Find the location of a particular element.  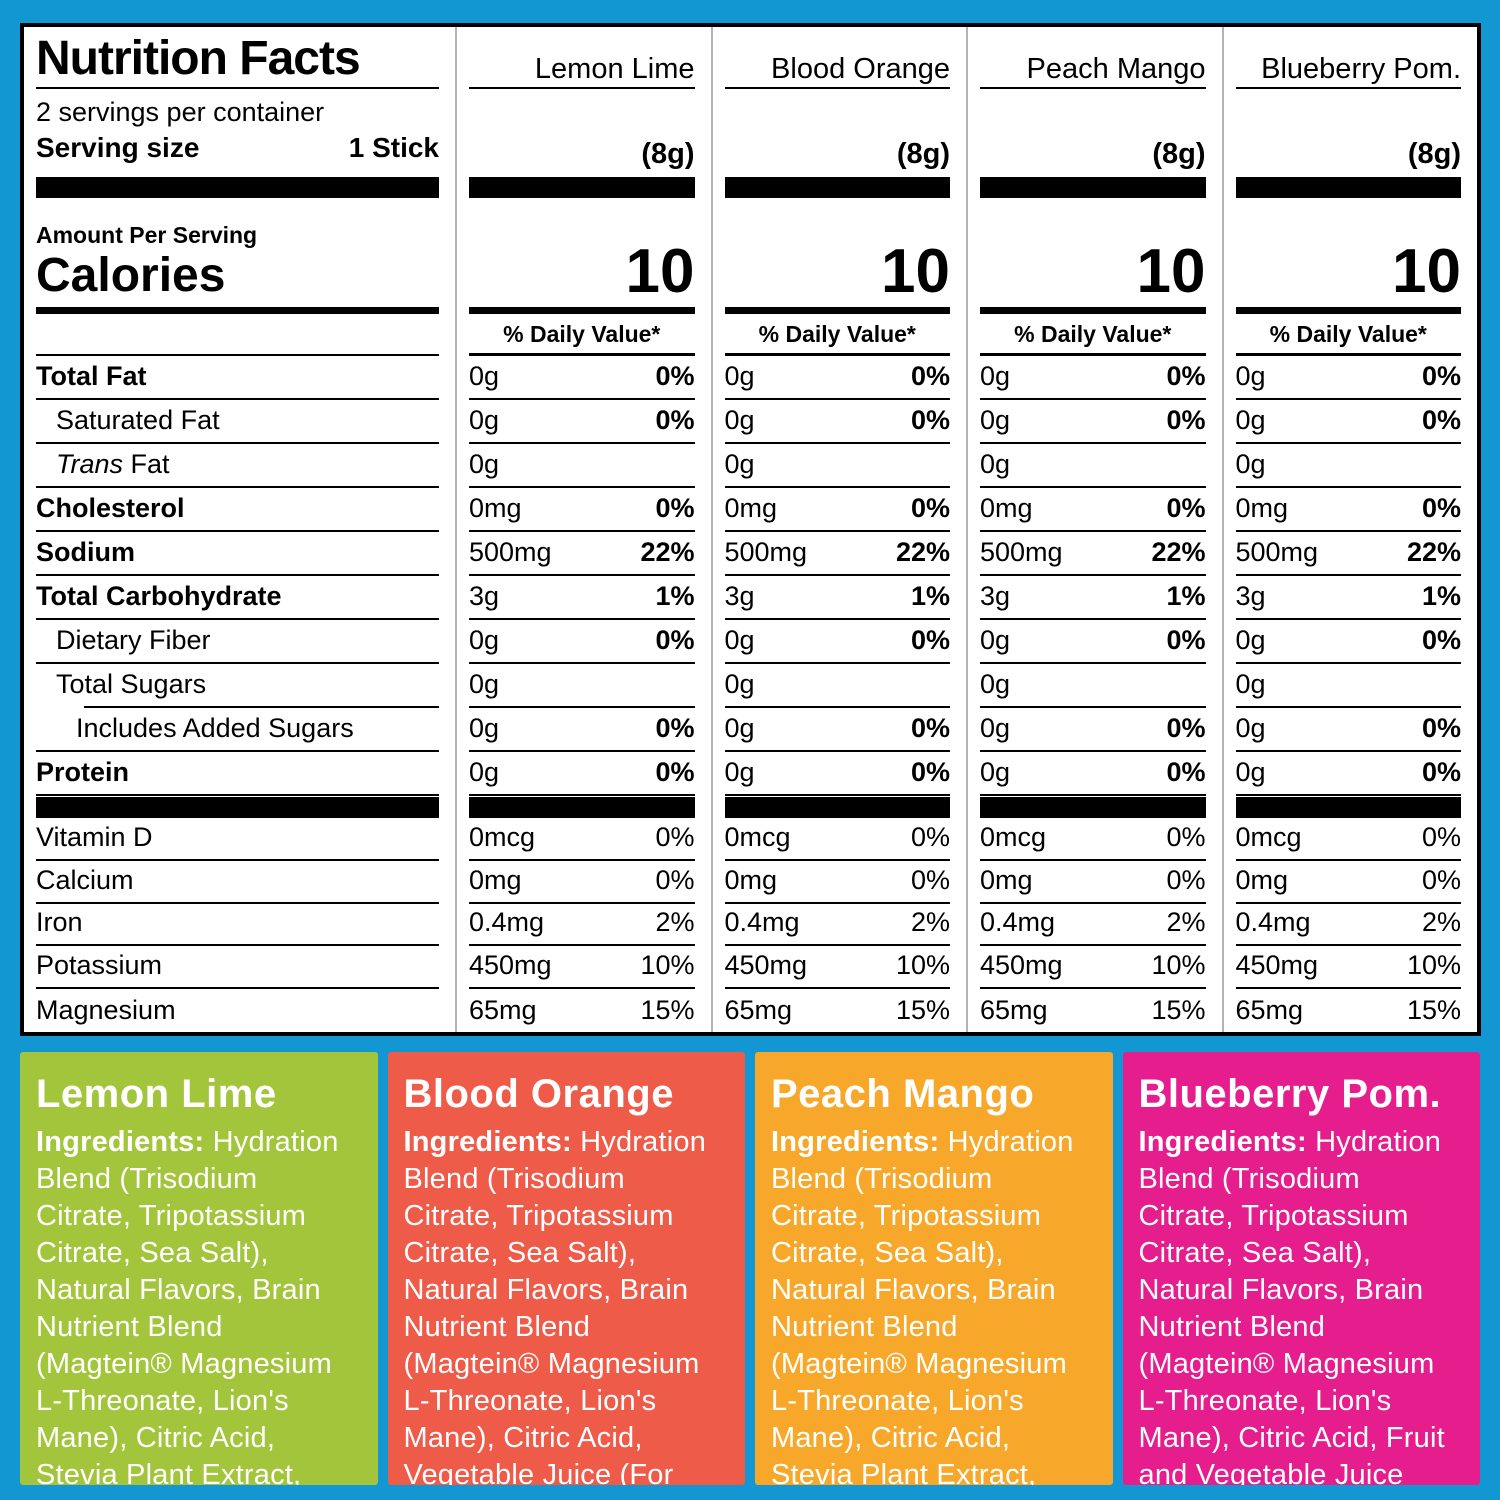

ingredients-label: Ingredients: is located at coordinates (487, 1142).